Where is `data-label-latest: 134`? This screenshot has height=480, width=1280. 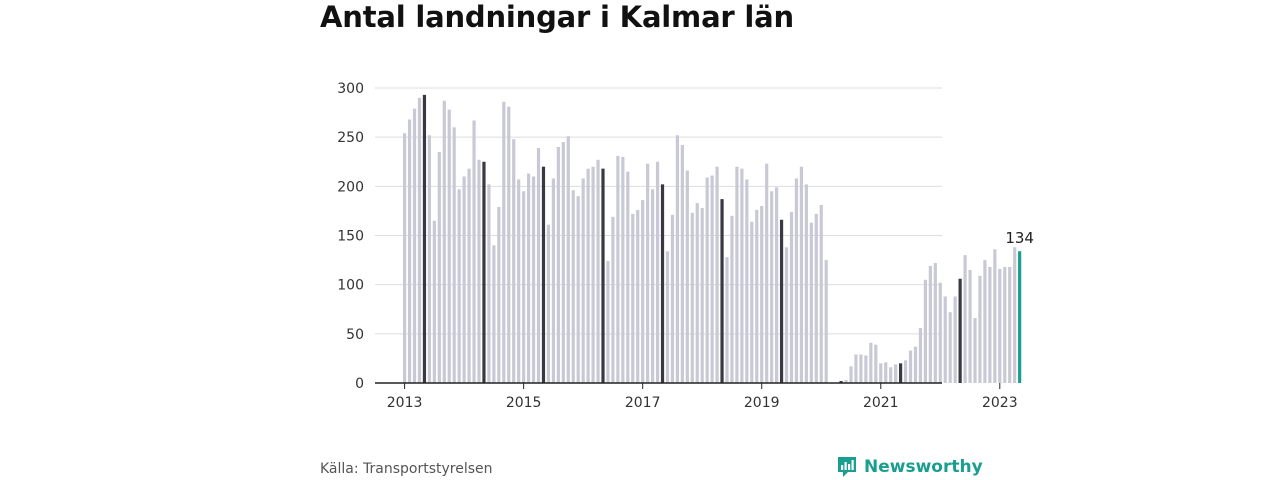 data-label-latest: 134 is located at coordinates (1019, 238).